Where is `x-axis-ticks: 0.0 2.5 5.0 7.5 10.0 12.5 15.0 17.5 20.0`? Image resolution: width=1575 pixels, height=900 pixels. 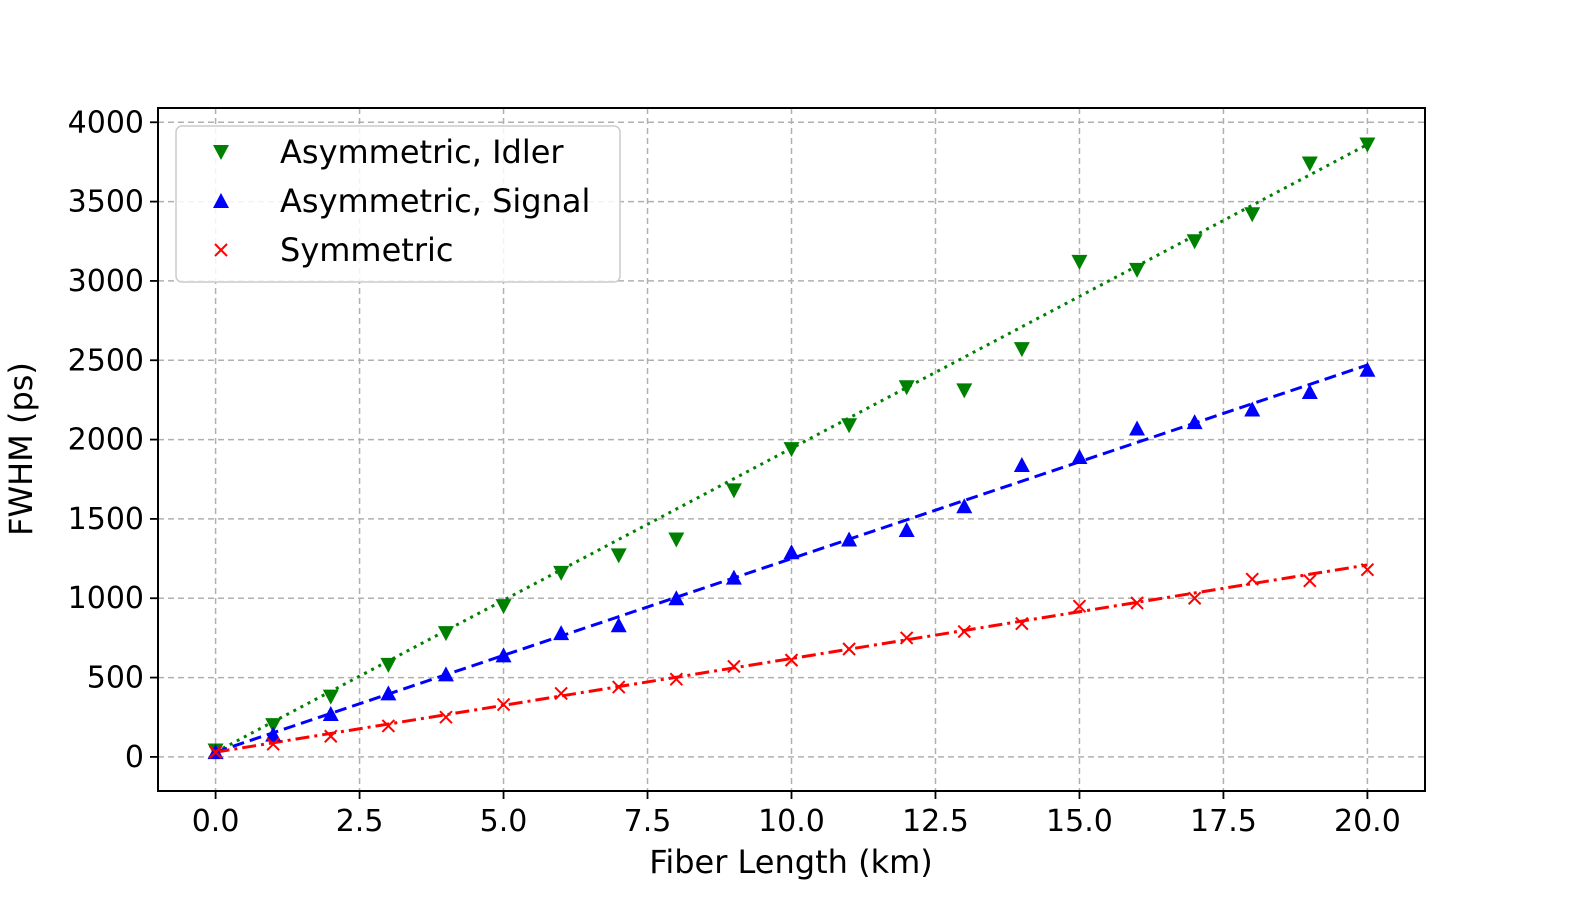 x-axis-ticks: 0.0 2.5 5.0 7.5 10.0 12.5 15.0 17.5 20.0 is located at coordinates (796, 815).